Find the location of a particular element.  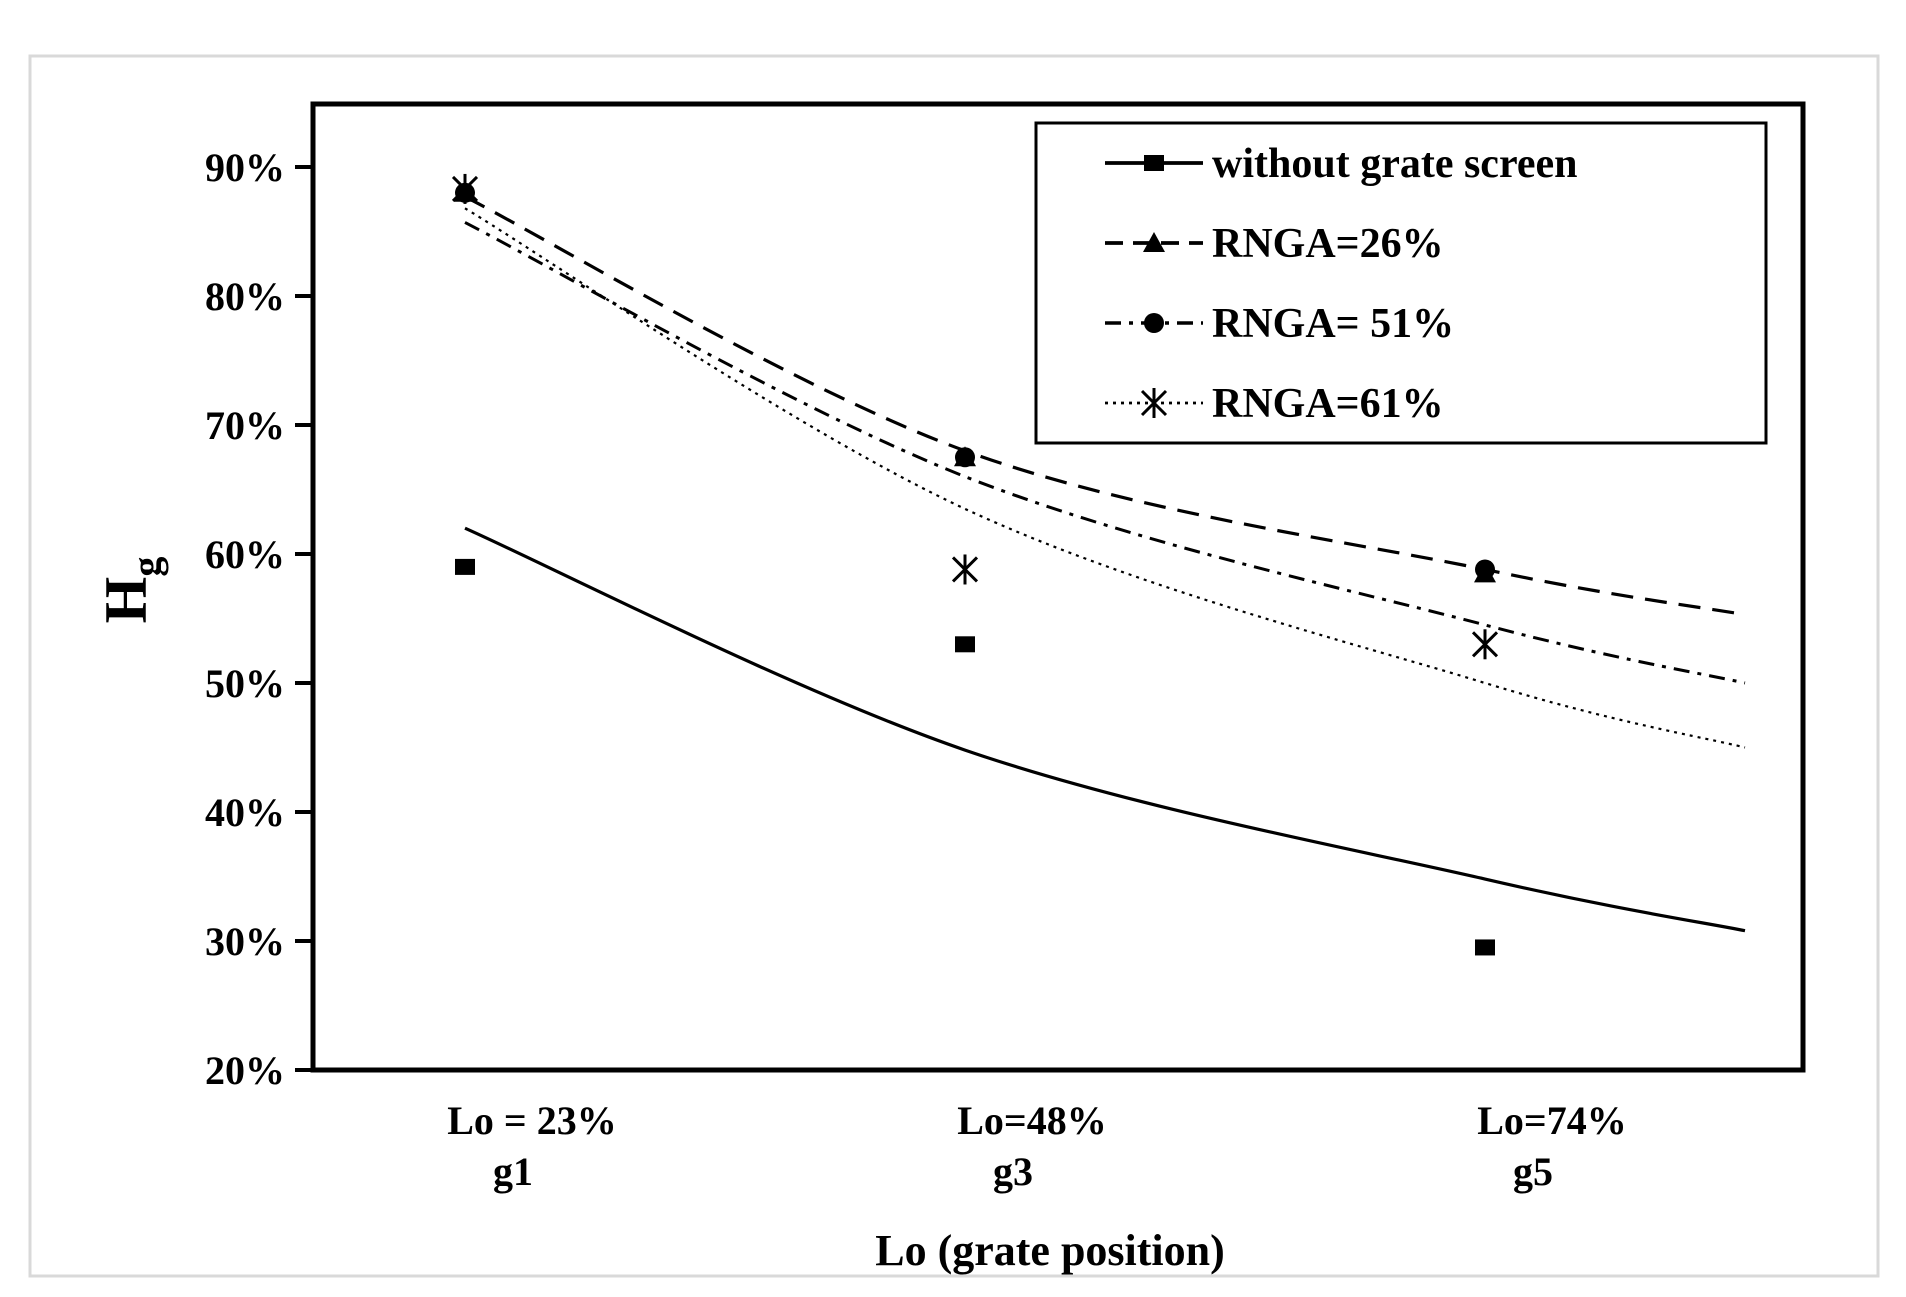

x-axis: Lo = 23% g1 Lo=48% g3 Lo=74% g5 is located at coordinates (1036, 1146).